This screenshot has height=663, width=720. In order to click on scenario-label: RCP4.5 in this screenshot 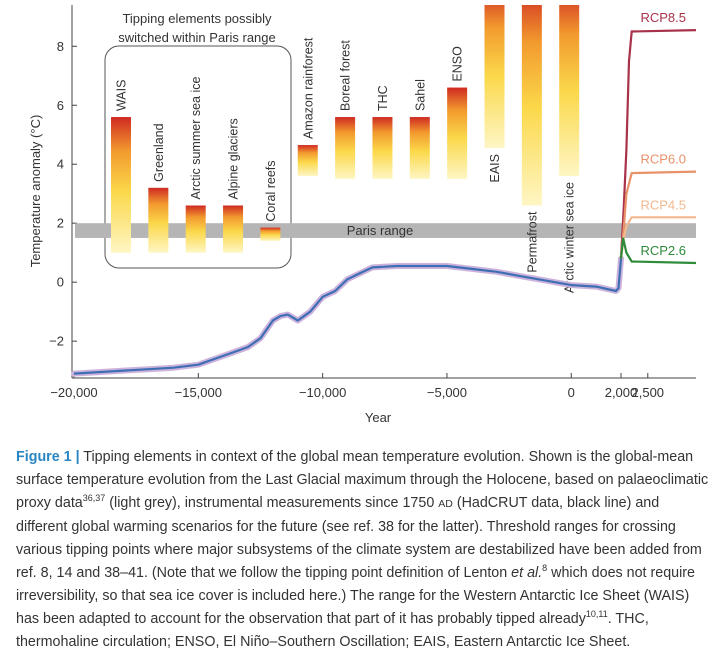, I will do `click(663, 204)`.